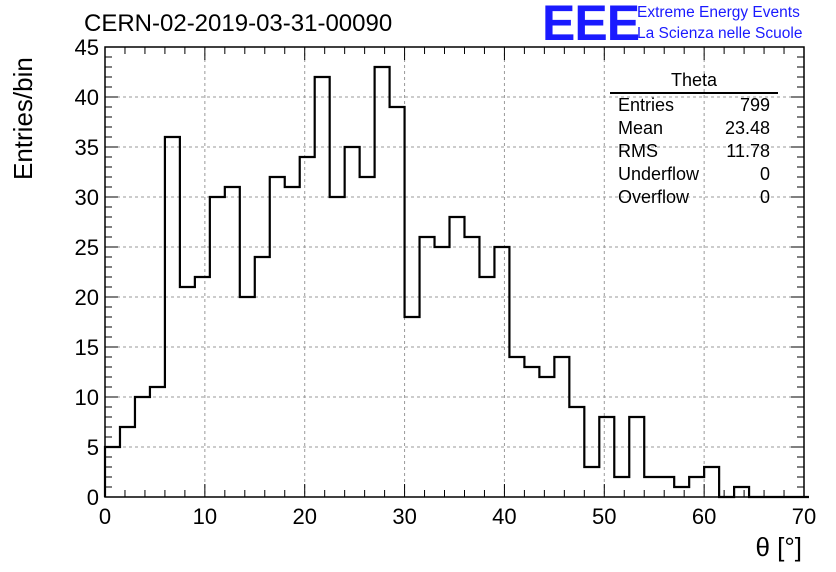 This screenshot has width=836, height=572. I want to click on x-tick-label: 70, so click(804, 516).